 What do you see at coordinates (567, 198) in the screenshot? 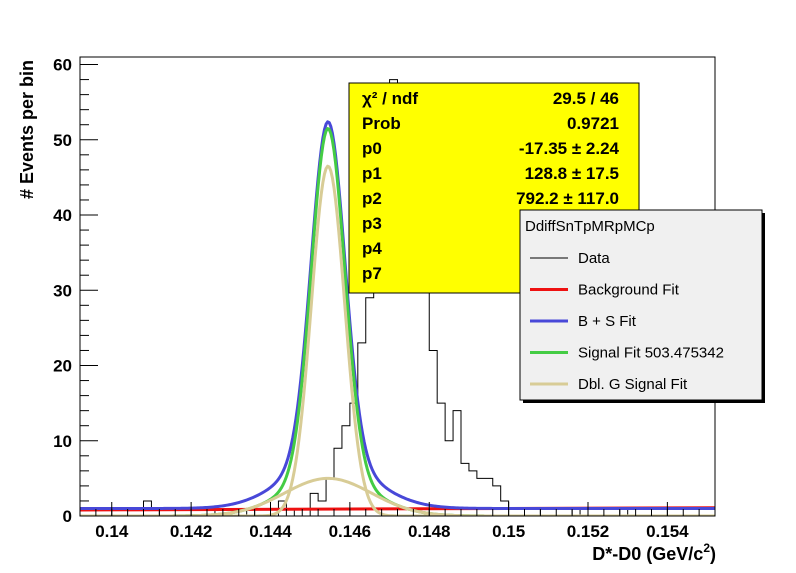
I see `stats-row-value: 792.2 ± 117.0` at bounding box center [567, 198].